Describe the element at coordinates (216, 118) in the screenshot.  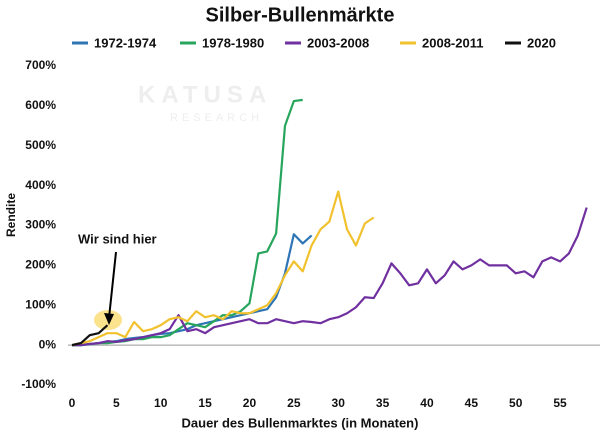
I see `watermark: RESEARCH` at that location.